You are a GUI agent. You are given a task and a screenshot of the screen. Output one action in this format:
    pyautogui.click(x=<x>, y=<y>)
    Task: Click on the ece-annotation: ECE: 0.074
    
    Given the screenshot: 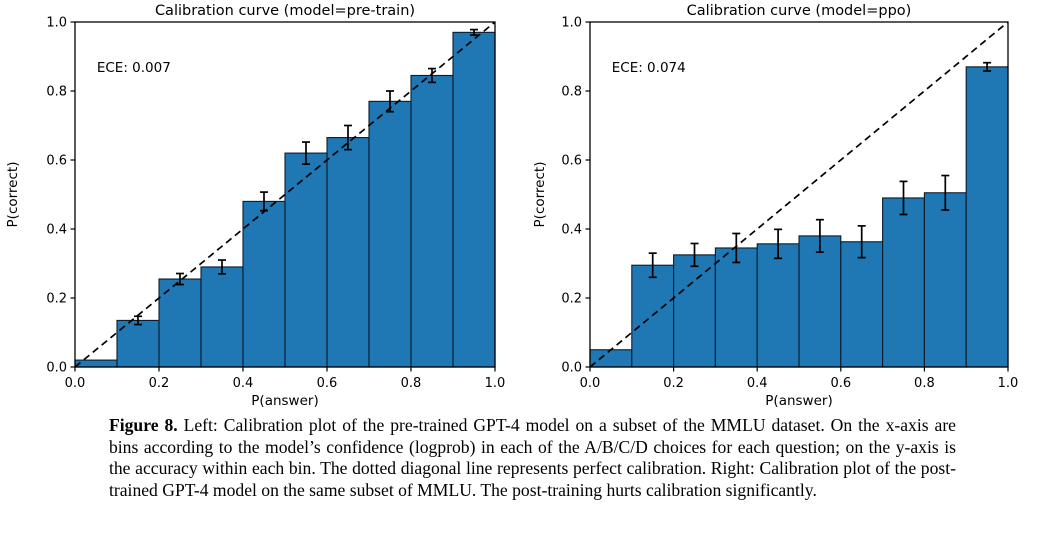 What is the action you would take?
    pyautogui.click(x=649, y=68)
    